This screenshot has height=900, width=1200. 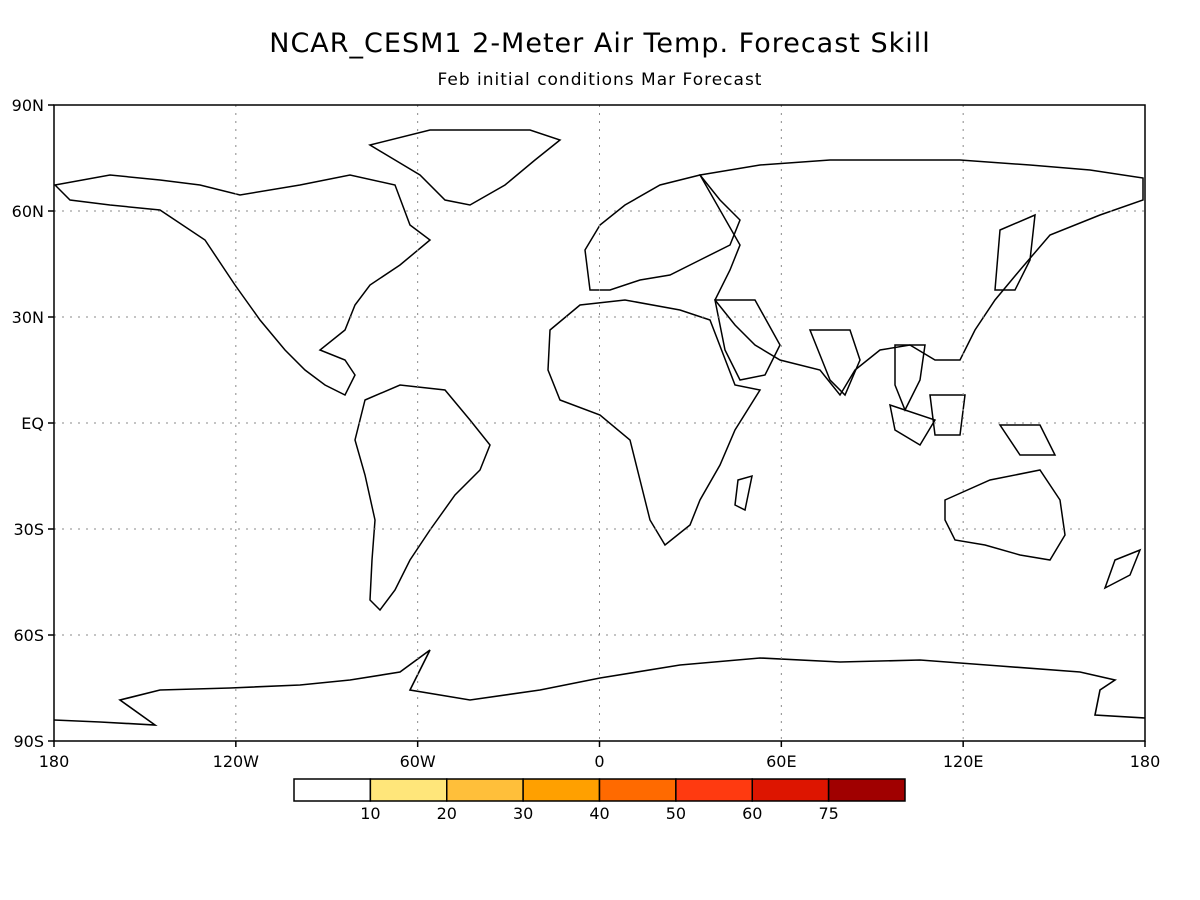 I want to click on lon-tick-label: 120W, so click(x=236, y=761).